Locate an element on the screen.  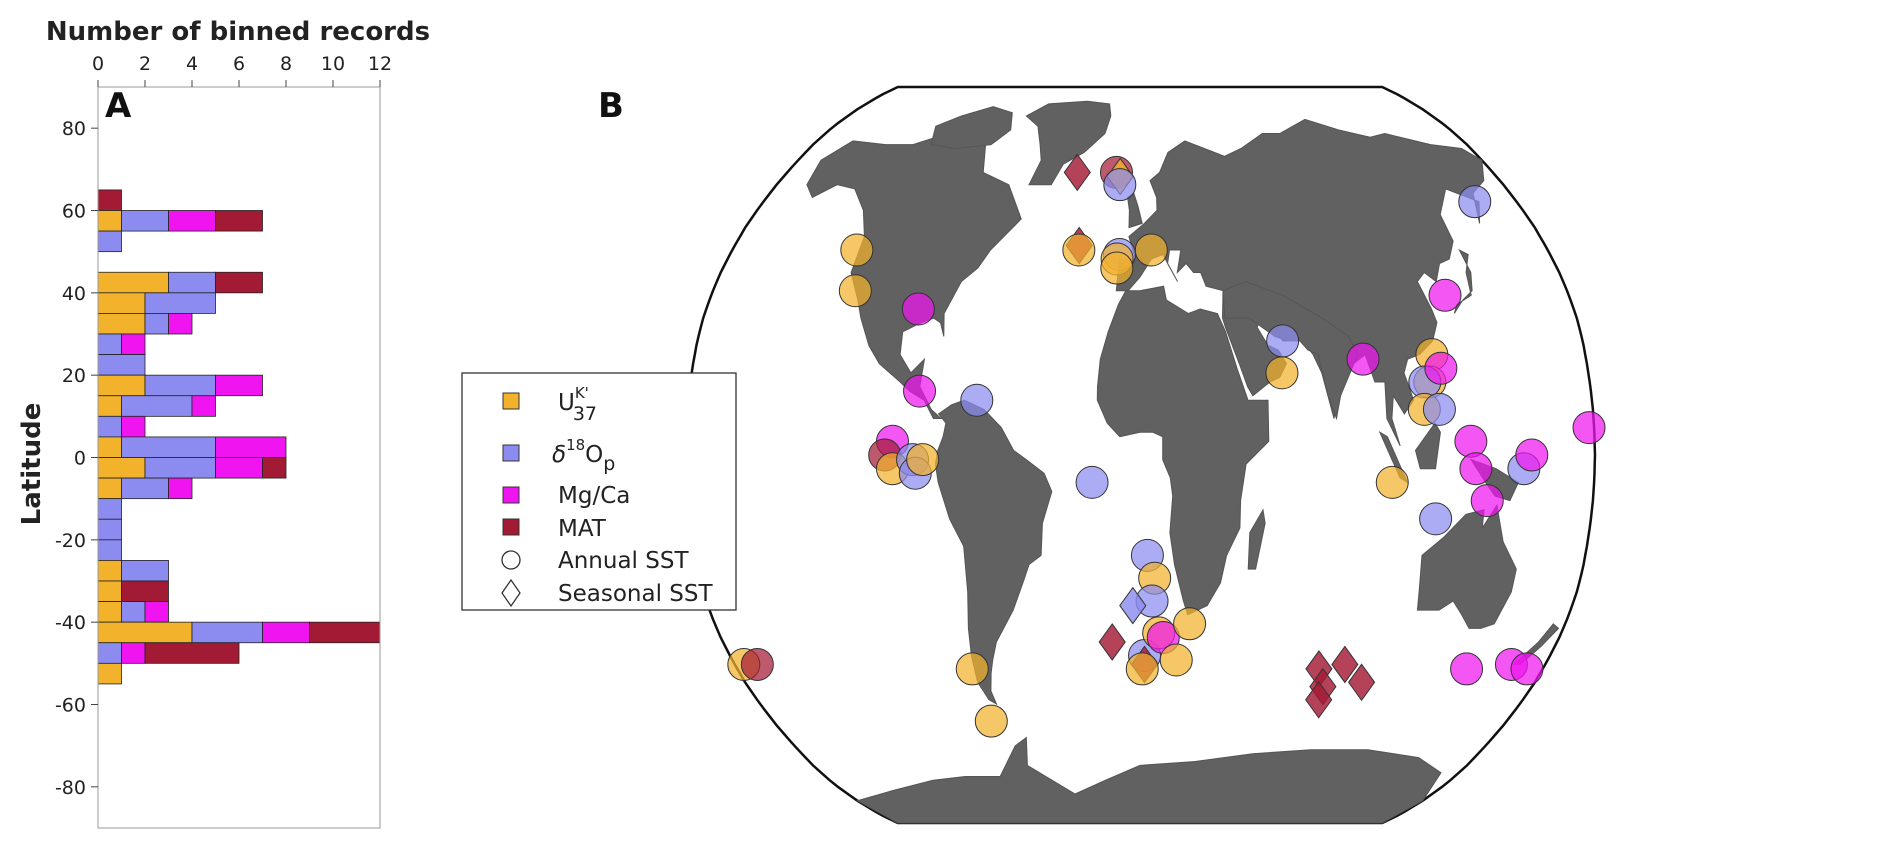
x-tick-label: 8 is located at coordinates (286, 64).